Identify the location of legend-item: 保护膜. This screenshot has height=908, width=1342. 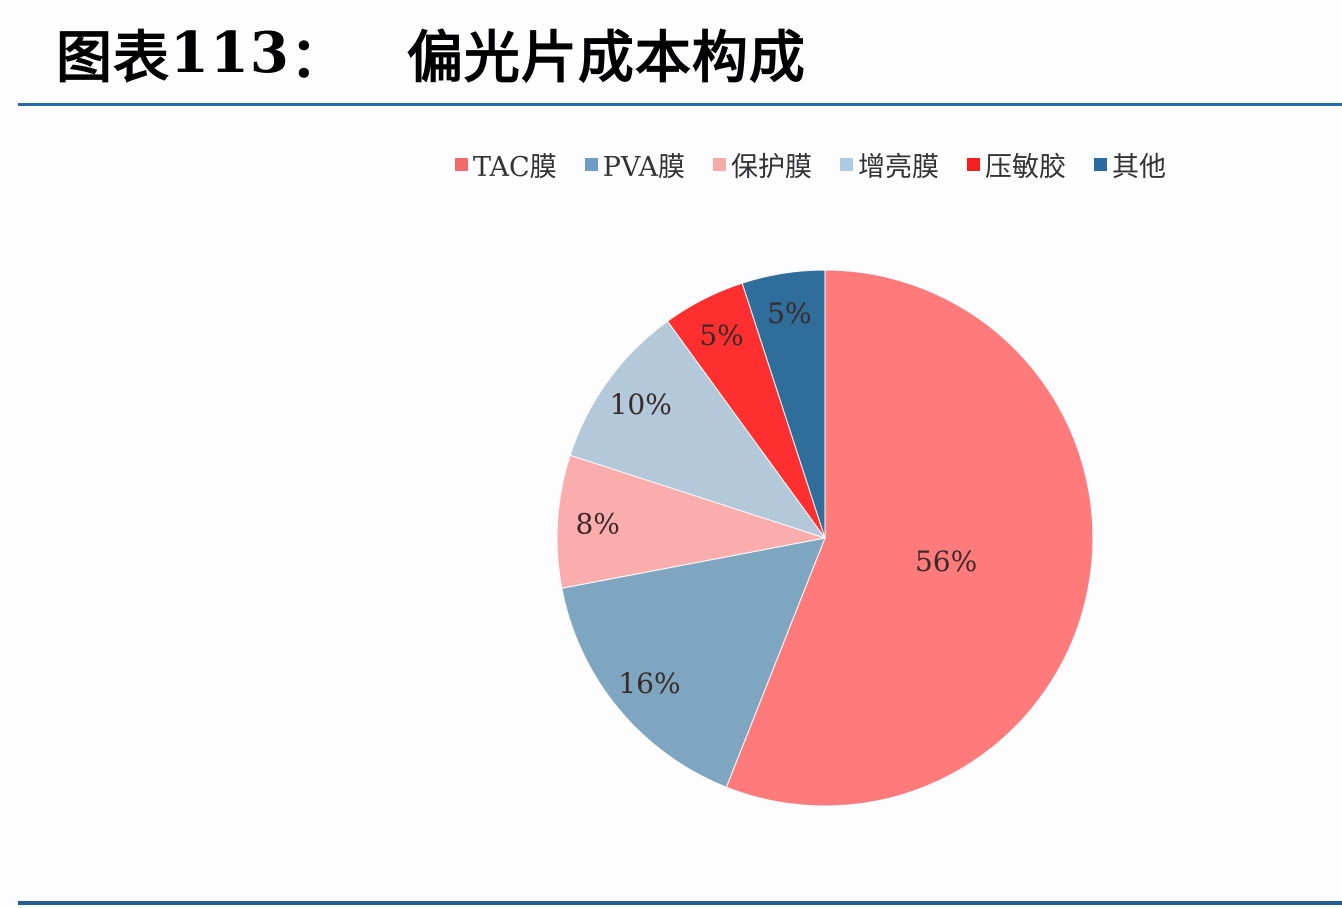
(762, 164).